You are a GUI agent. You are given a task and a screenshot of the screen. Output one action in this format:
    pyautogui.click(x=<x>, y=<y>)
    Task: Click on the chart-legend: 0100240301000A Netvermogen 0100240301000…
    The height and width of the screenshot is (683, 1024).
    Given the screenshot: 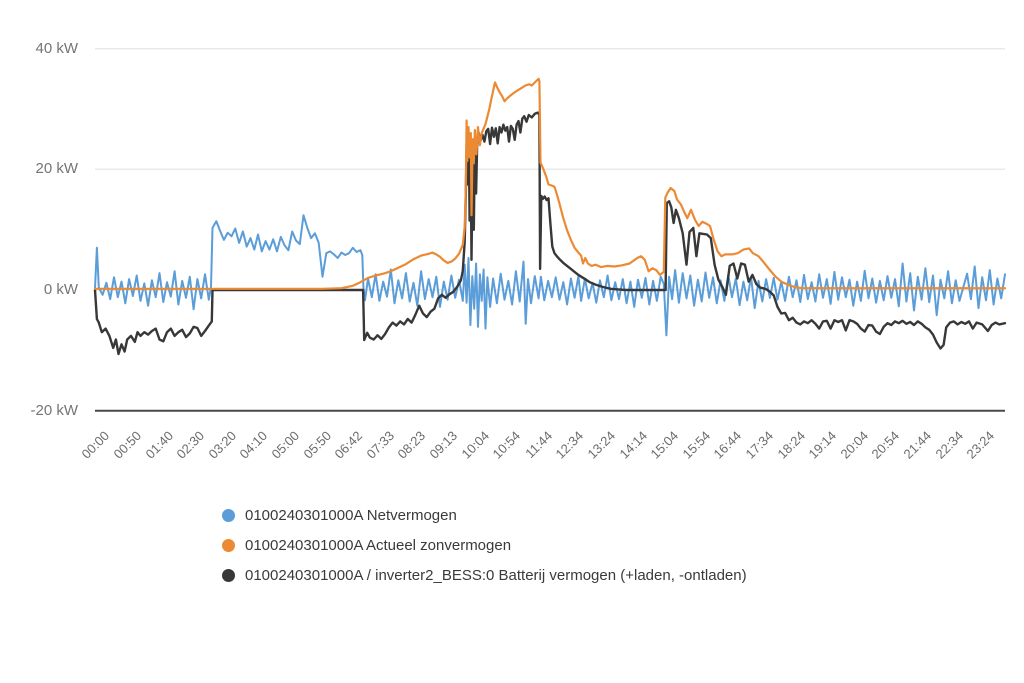 What is the action you would take?
    pyautogui.click(x=484, y=545)
    